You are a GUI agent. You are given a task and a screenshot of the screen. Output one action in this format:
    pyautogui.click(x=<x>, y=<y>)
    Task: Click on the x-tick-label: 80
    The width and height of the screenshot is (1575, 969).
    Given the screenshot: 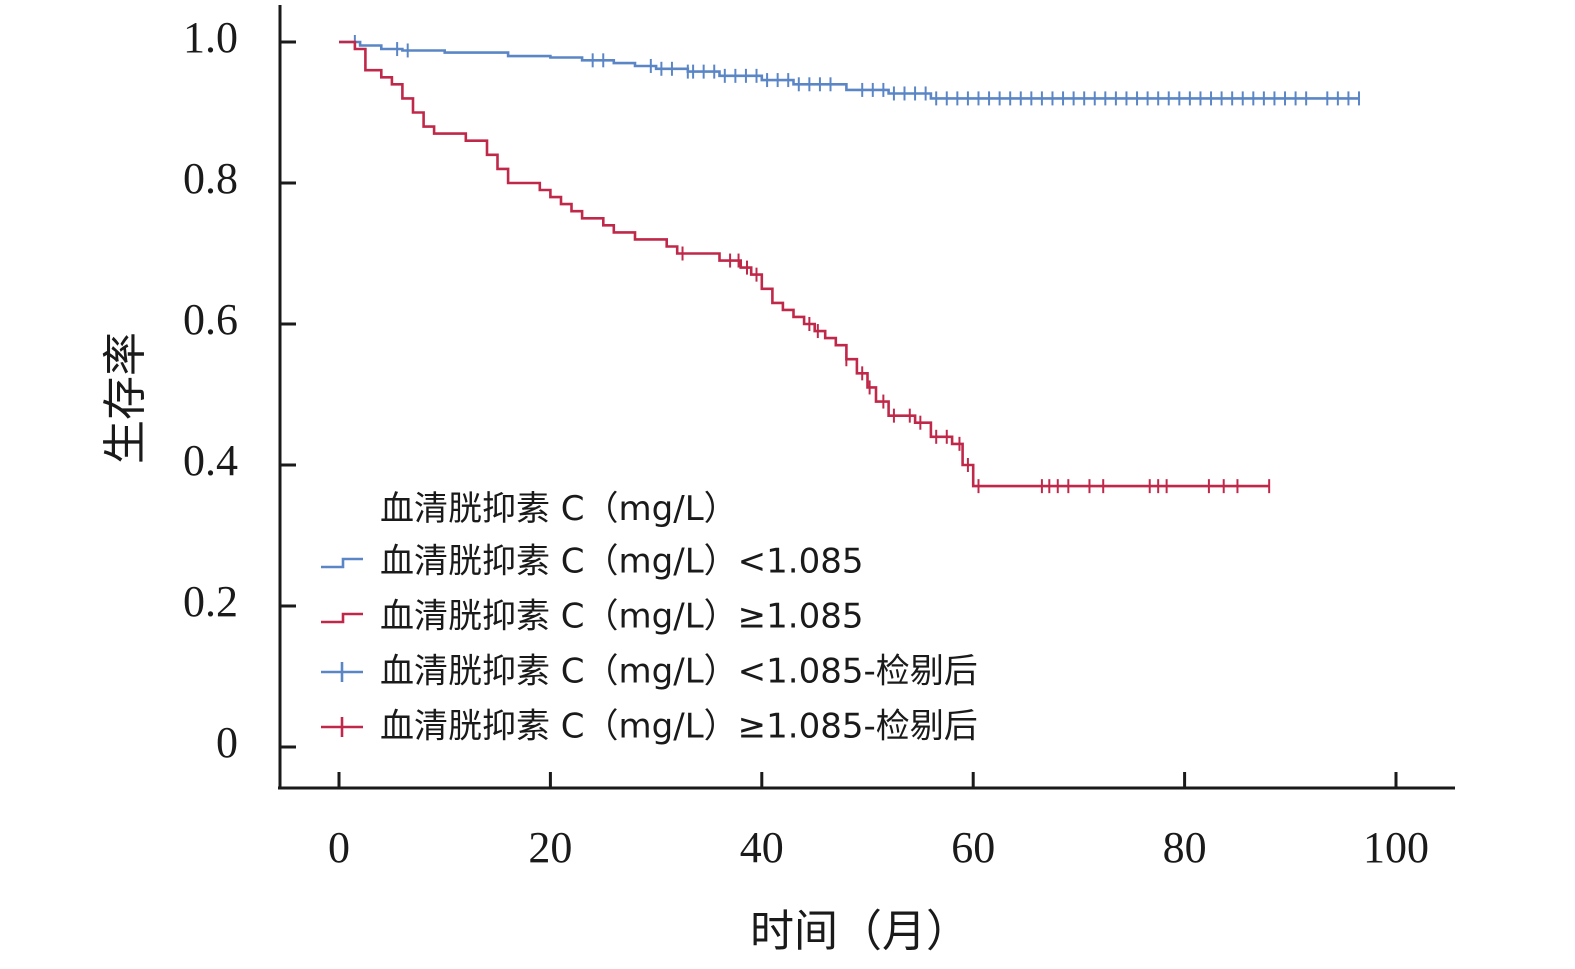 What is the action you would take?
    pyautogui.click(x=1185, y=847)
    